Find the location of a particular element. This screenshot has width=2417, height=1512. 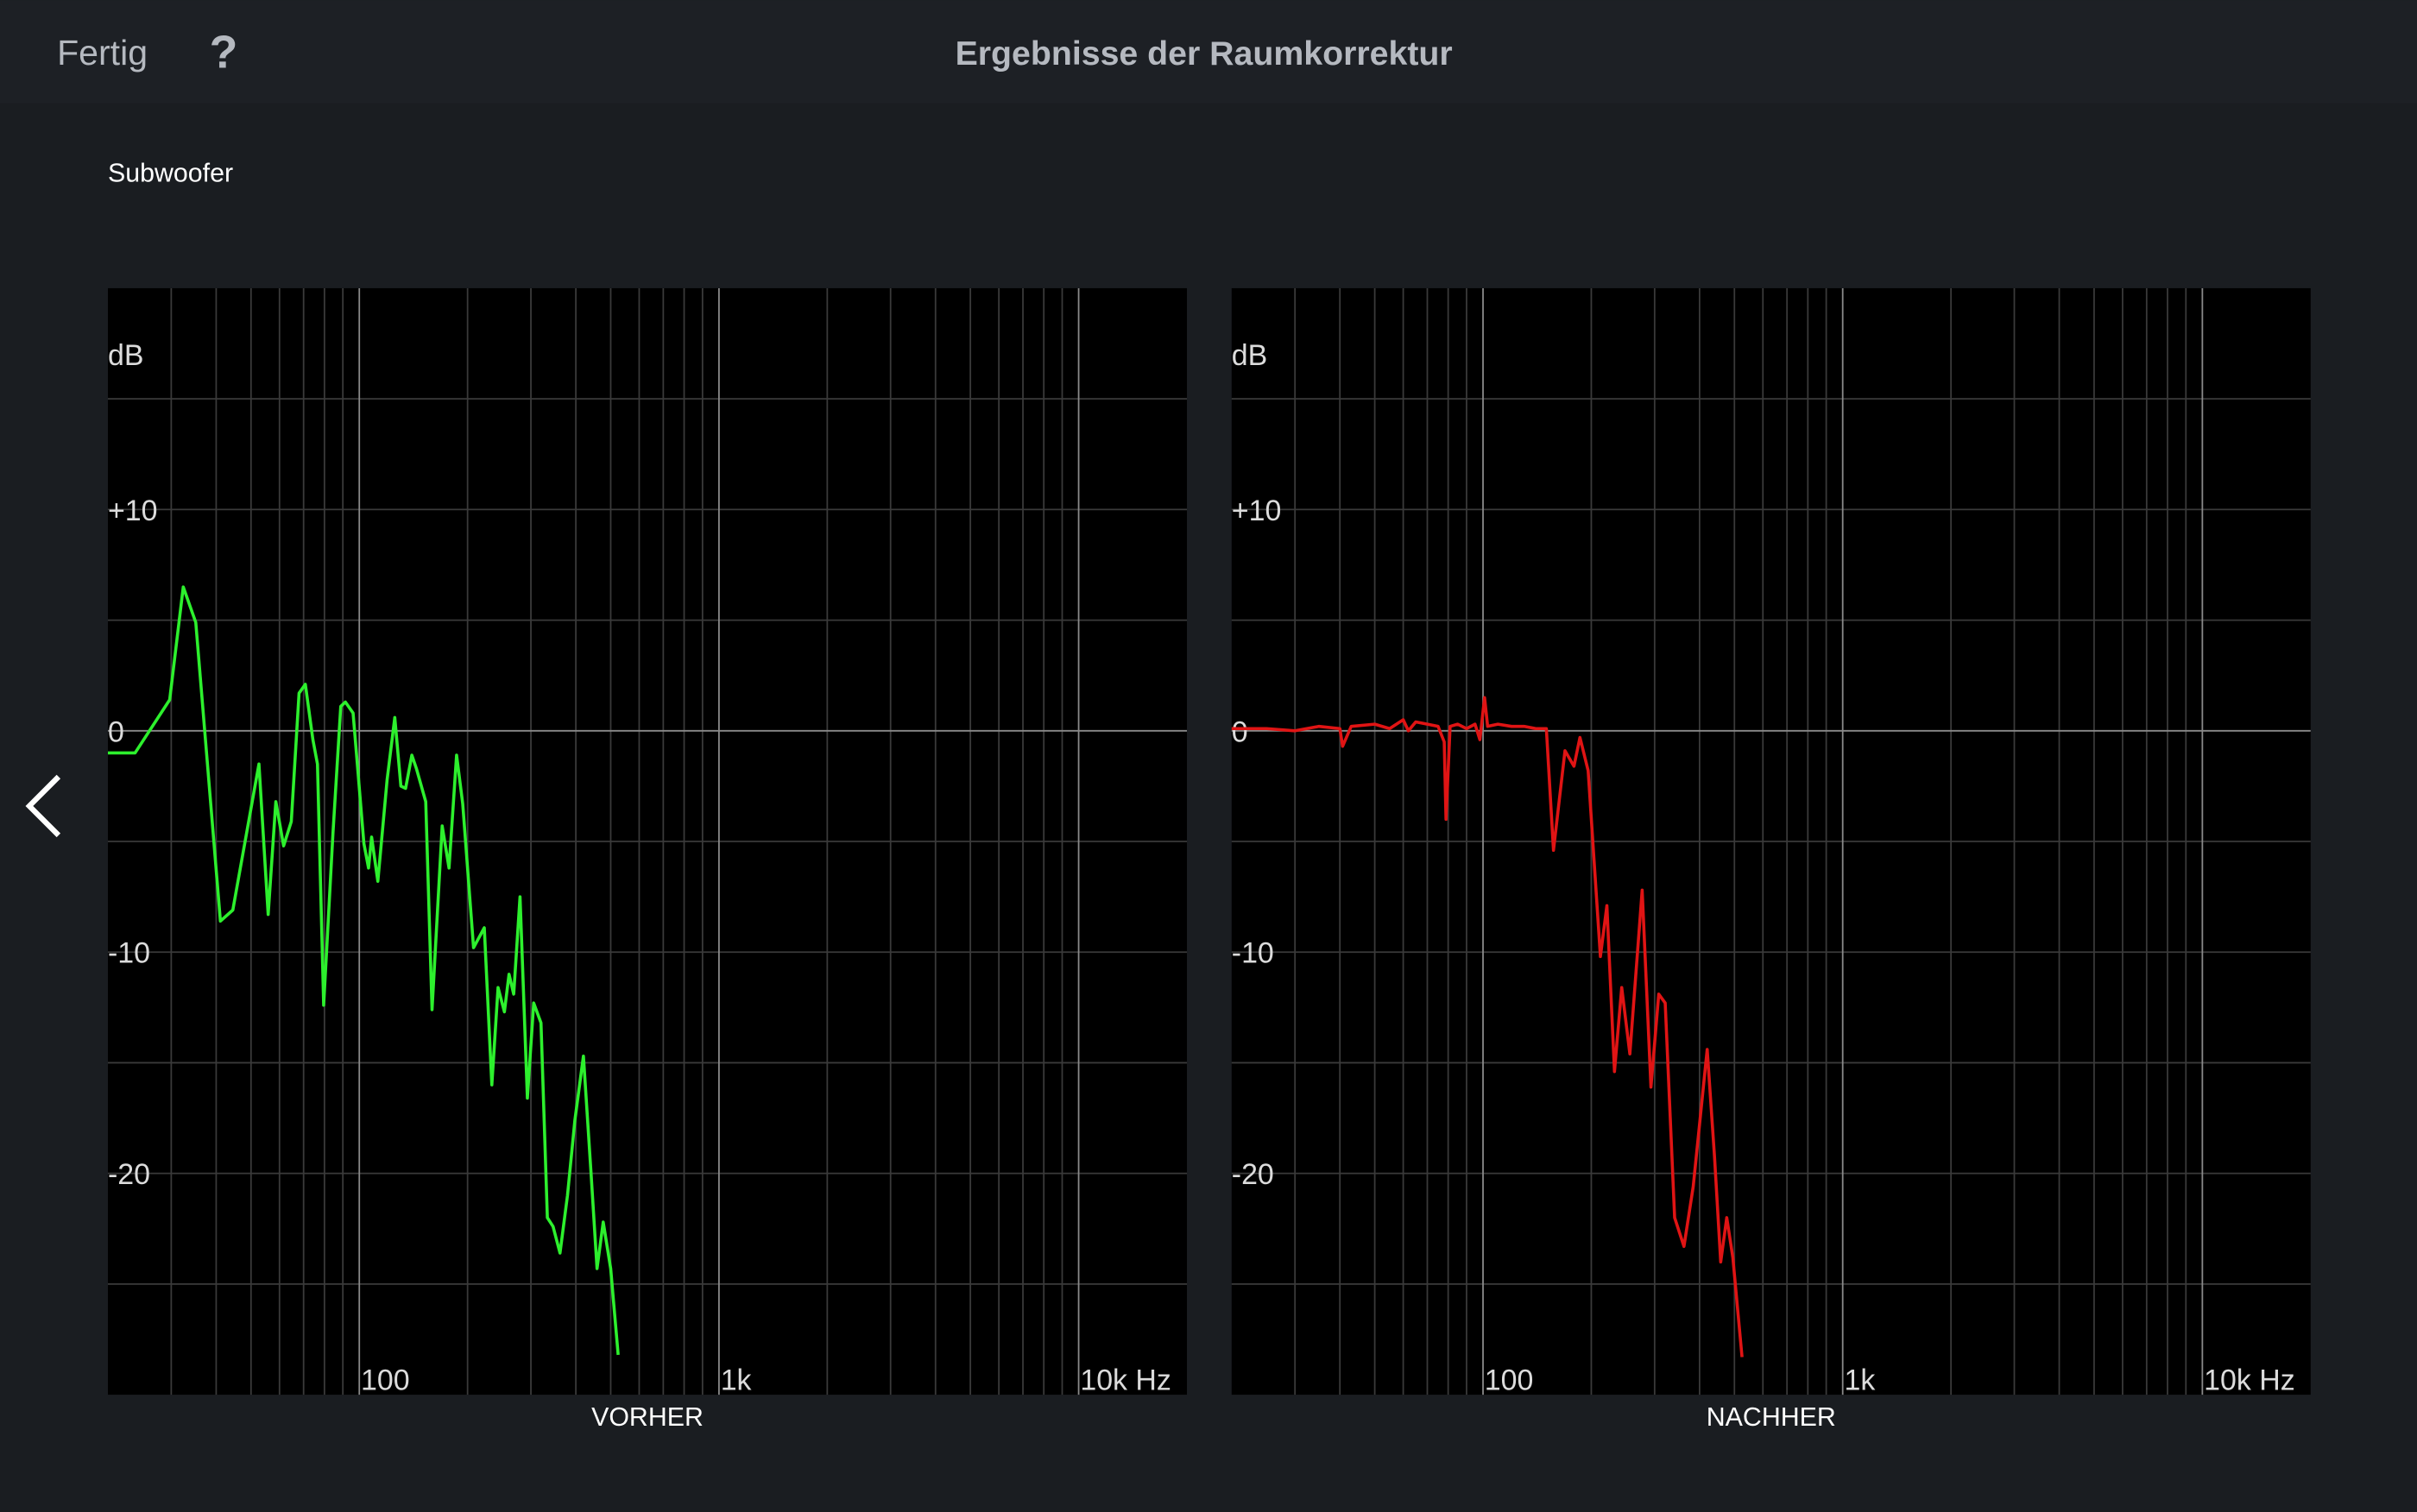

help-button: ? is located at coordinates (224, 54).